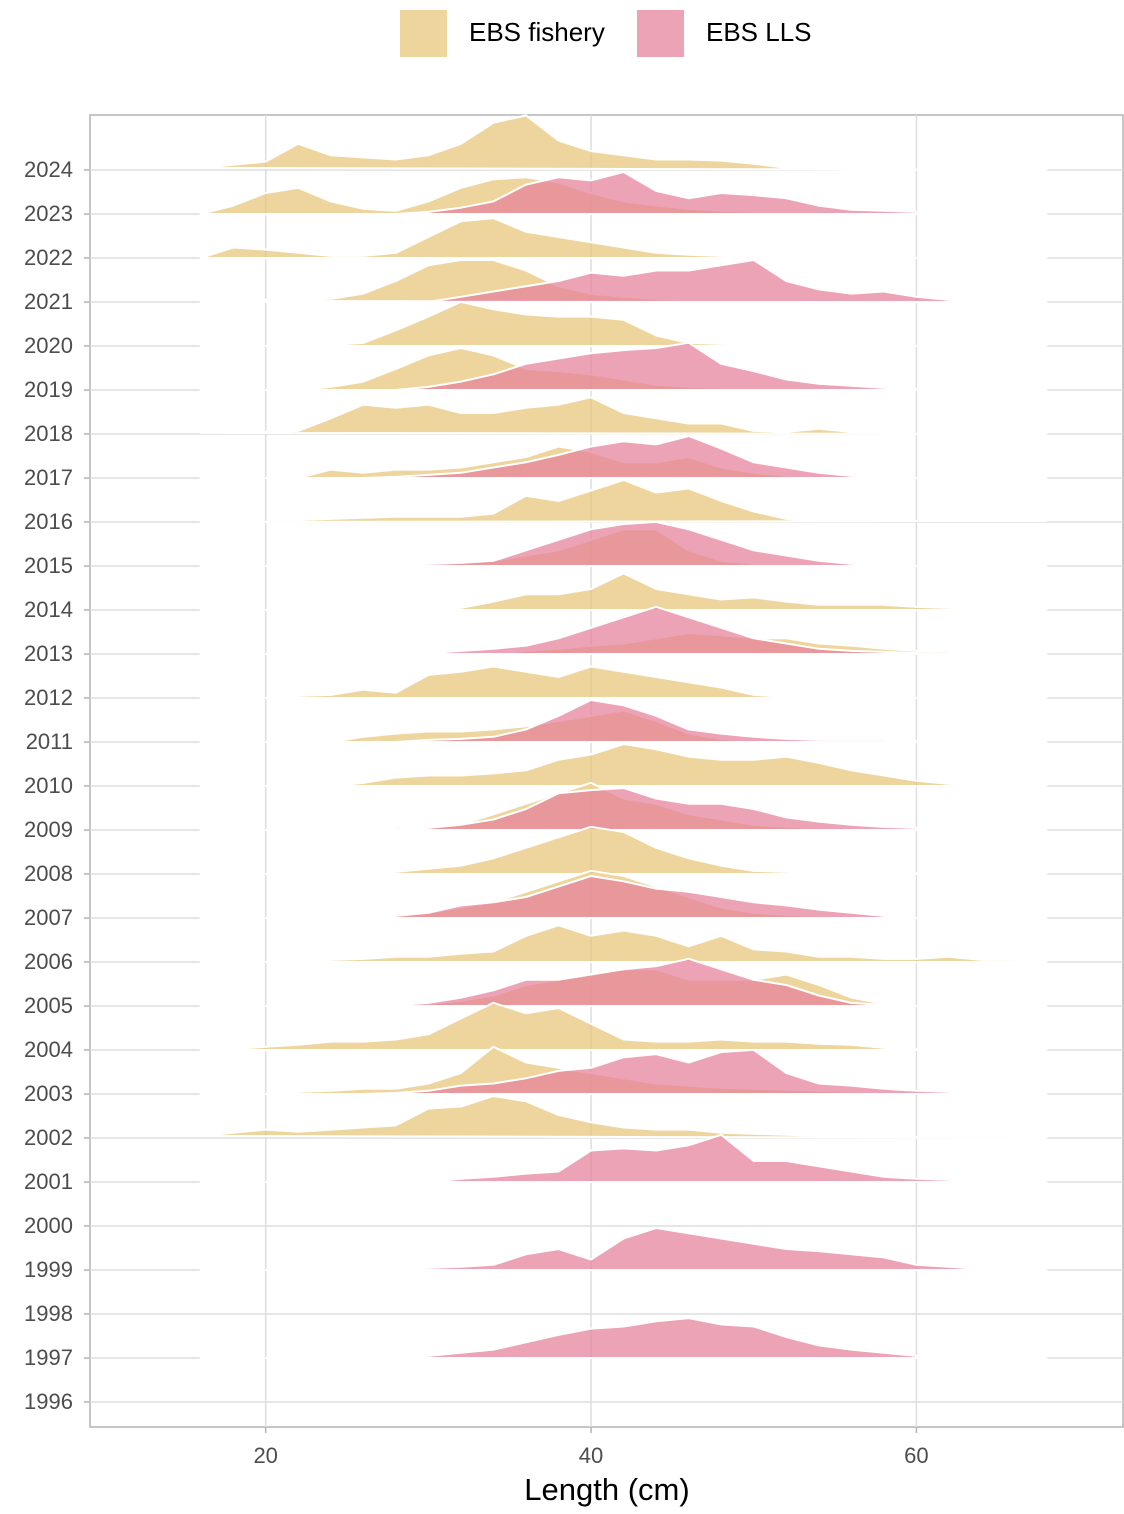 Image resolution: width=1124 pixels, height=1514 pixels. What do you see at coordinates (48, 1137) in the screenshot?
I see `y-tick-label: 2002` at bounding box center [48, 1137].